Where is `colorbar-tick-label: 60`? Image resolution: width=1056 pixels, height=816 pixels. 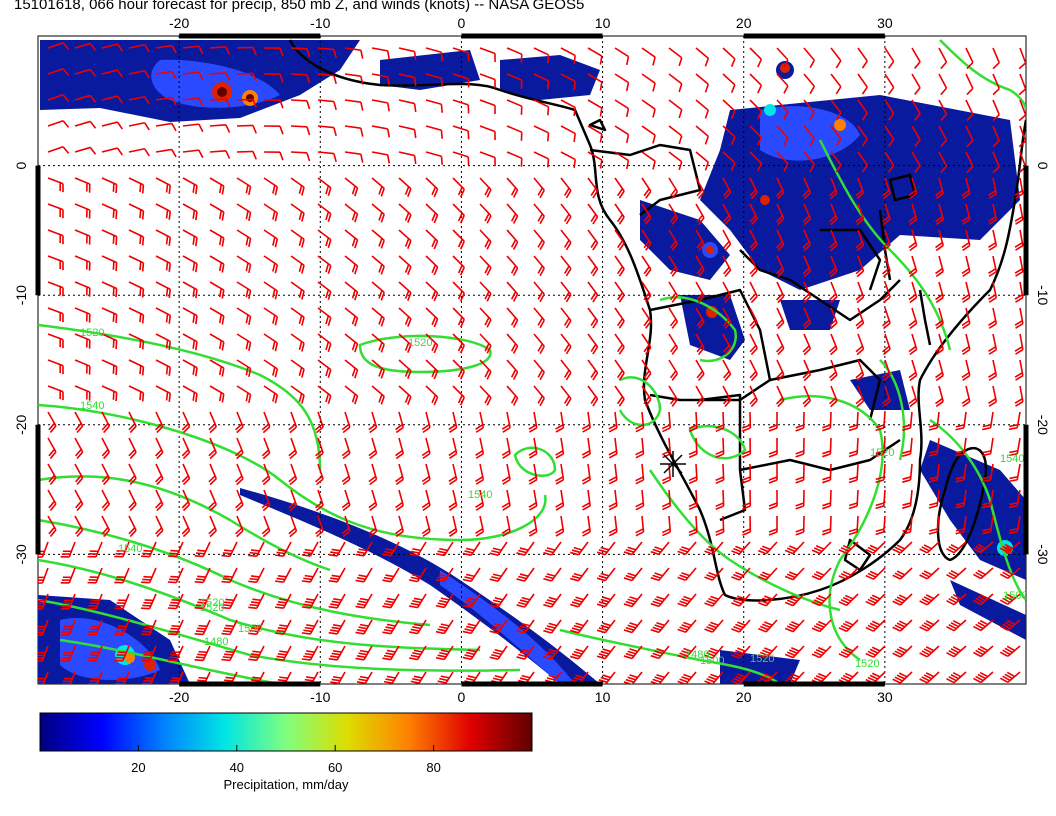 colorbar-tick-label: 60 is located at coordinates (335, 767).